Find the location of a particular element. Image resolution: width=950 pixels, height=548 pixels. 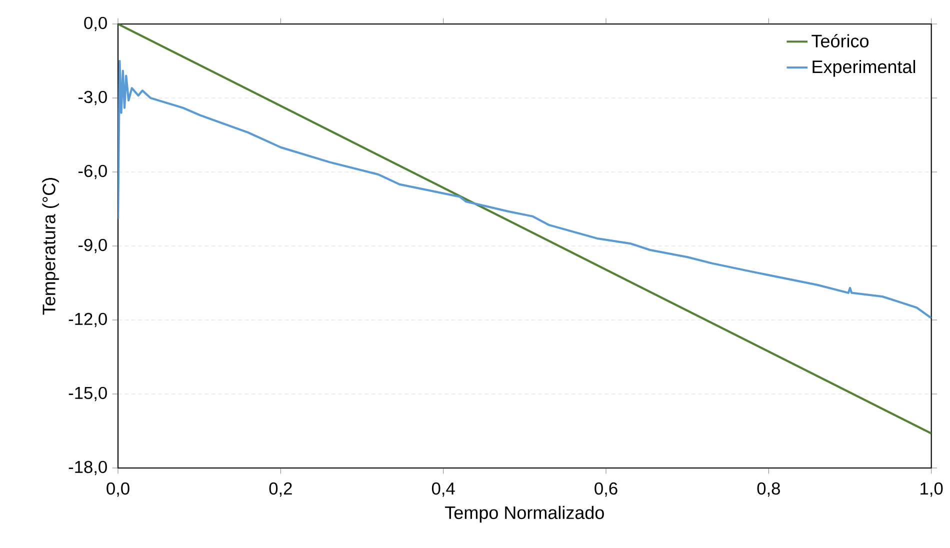

y-tick-label: -15,0 is located at coordinates (87, 394).